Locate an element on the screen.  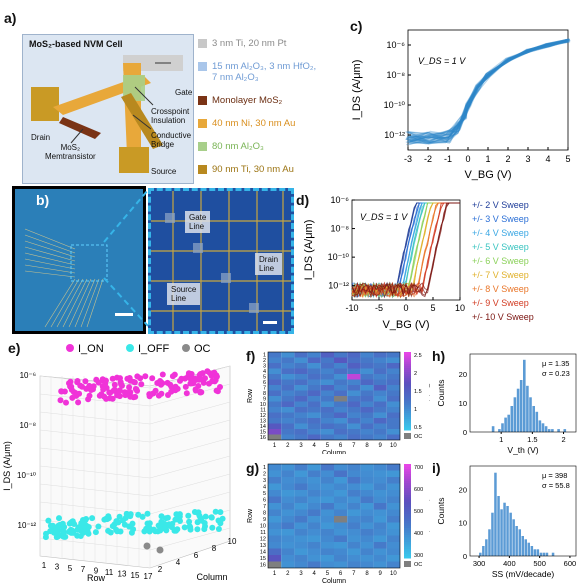
grid-line is located at coordinates (190, 431).